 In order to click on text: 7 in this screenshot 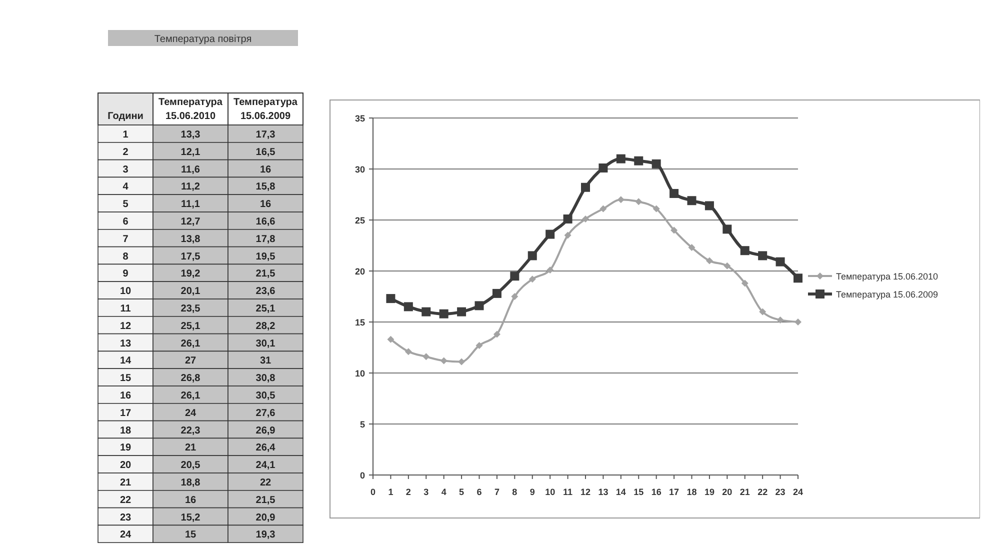, I will do `click(125, 239)`.